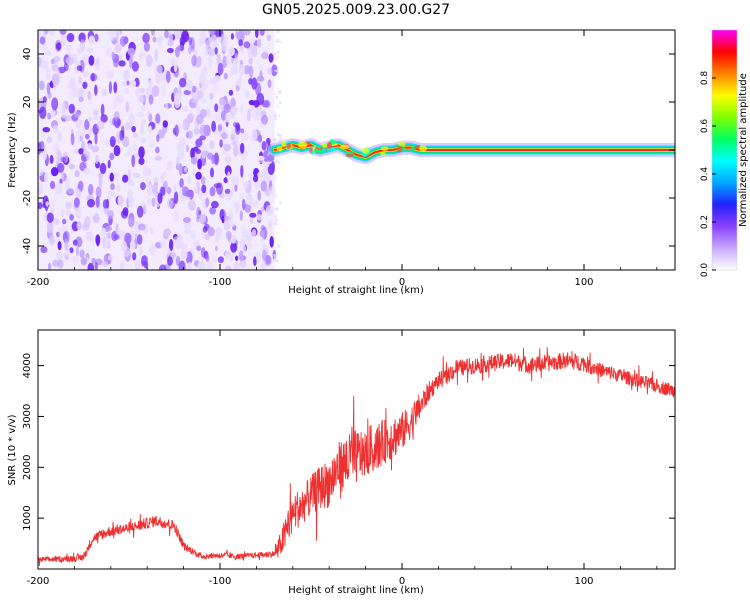 This screenshot has height=604, width=750. What do you see at coordinates (27, 365) in the screenshot?
I see `y-tick-label: 4000` at bounding box center [27, 365].